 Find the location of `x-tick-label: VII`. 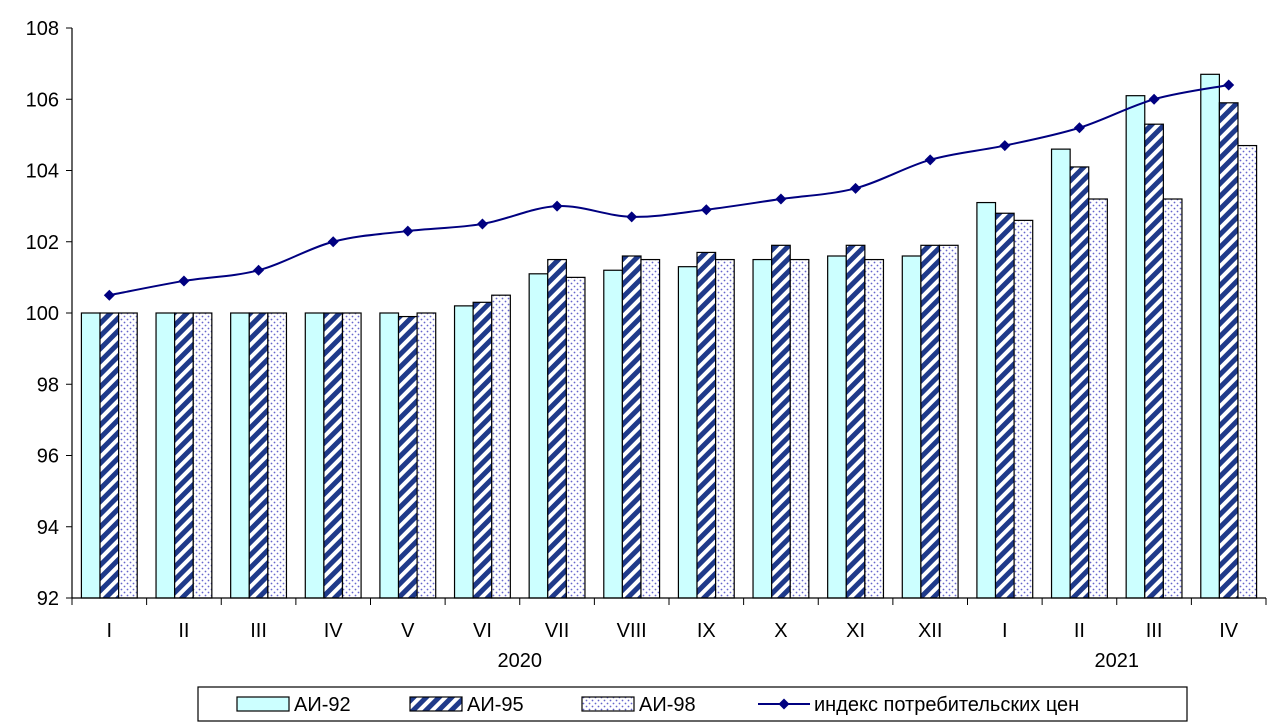

x-tick-label: VII is located at coordinates (557, 631).